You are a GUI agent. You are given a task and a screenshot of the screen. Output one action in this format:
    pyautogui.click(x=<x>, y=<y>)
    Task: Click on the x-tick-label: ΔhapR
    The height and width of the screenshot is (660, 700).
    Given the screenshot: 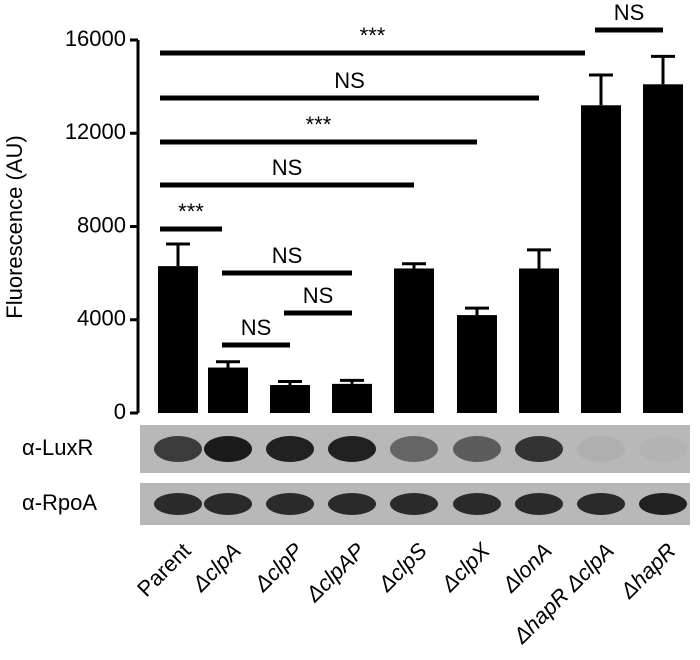 What is the action you would take?
    pyautogui.click(x=648, y=571)
    